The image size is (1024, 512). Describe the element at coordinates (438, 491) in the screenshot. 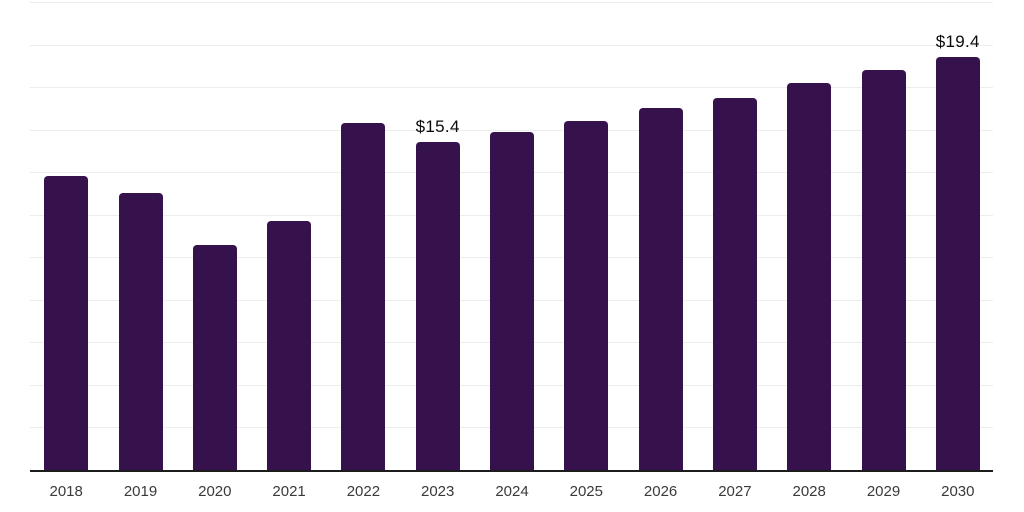

I see `x-axis-tick-label-2023: 2023` at that location.